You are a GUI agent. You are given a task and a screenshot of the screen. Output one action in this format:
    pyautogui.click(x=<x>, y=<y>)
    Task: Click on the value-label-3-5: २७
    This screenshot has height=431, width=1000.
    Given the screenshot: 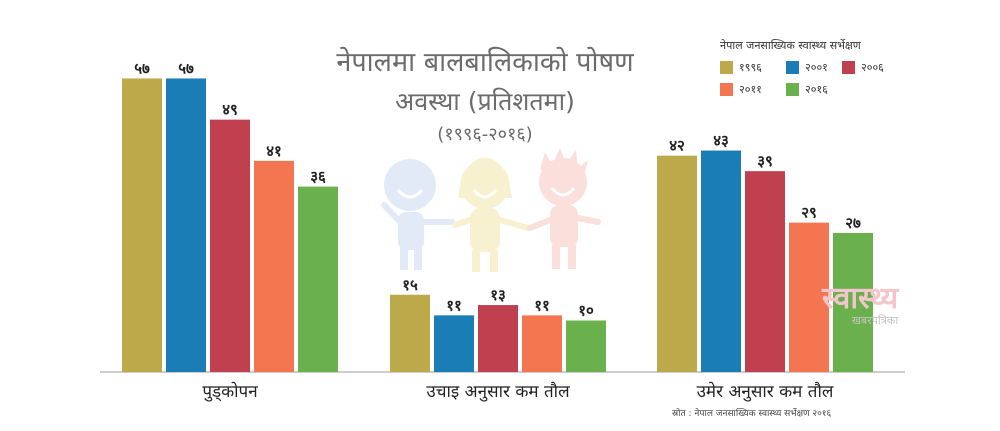 What is the action you would take?
    pyautogui.click(x=853, y=223)
    